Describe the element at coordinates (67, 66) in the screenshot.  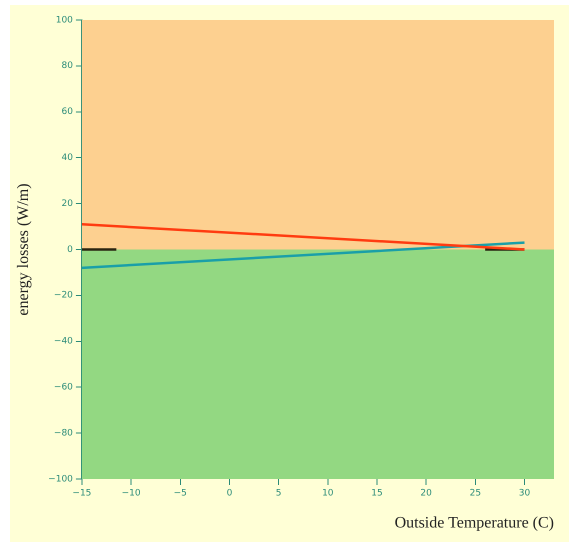
I see `y-tick-label: 80` at that location.